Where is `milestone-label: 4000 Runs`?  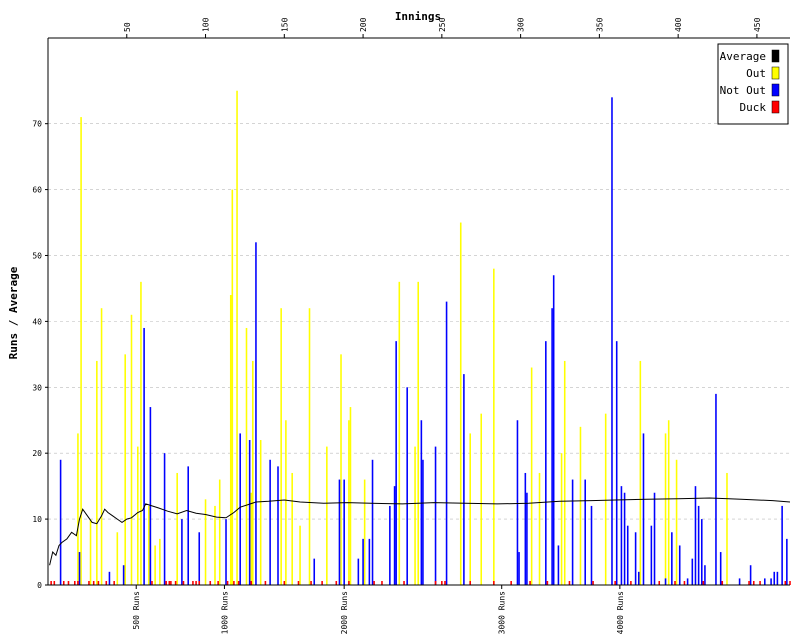 milestone-label: 4000 Runs is located at coordinates (620, 613).